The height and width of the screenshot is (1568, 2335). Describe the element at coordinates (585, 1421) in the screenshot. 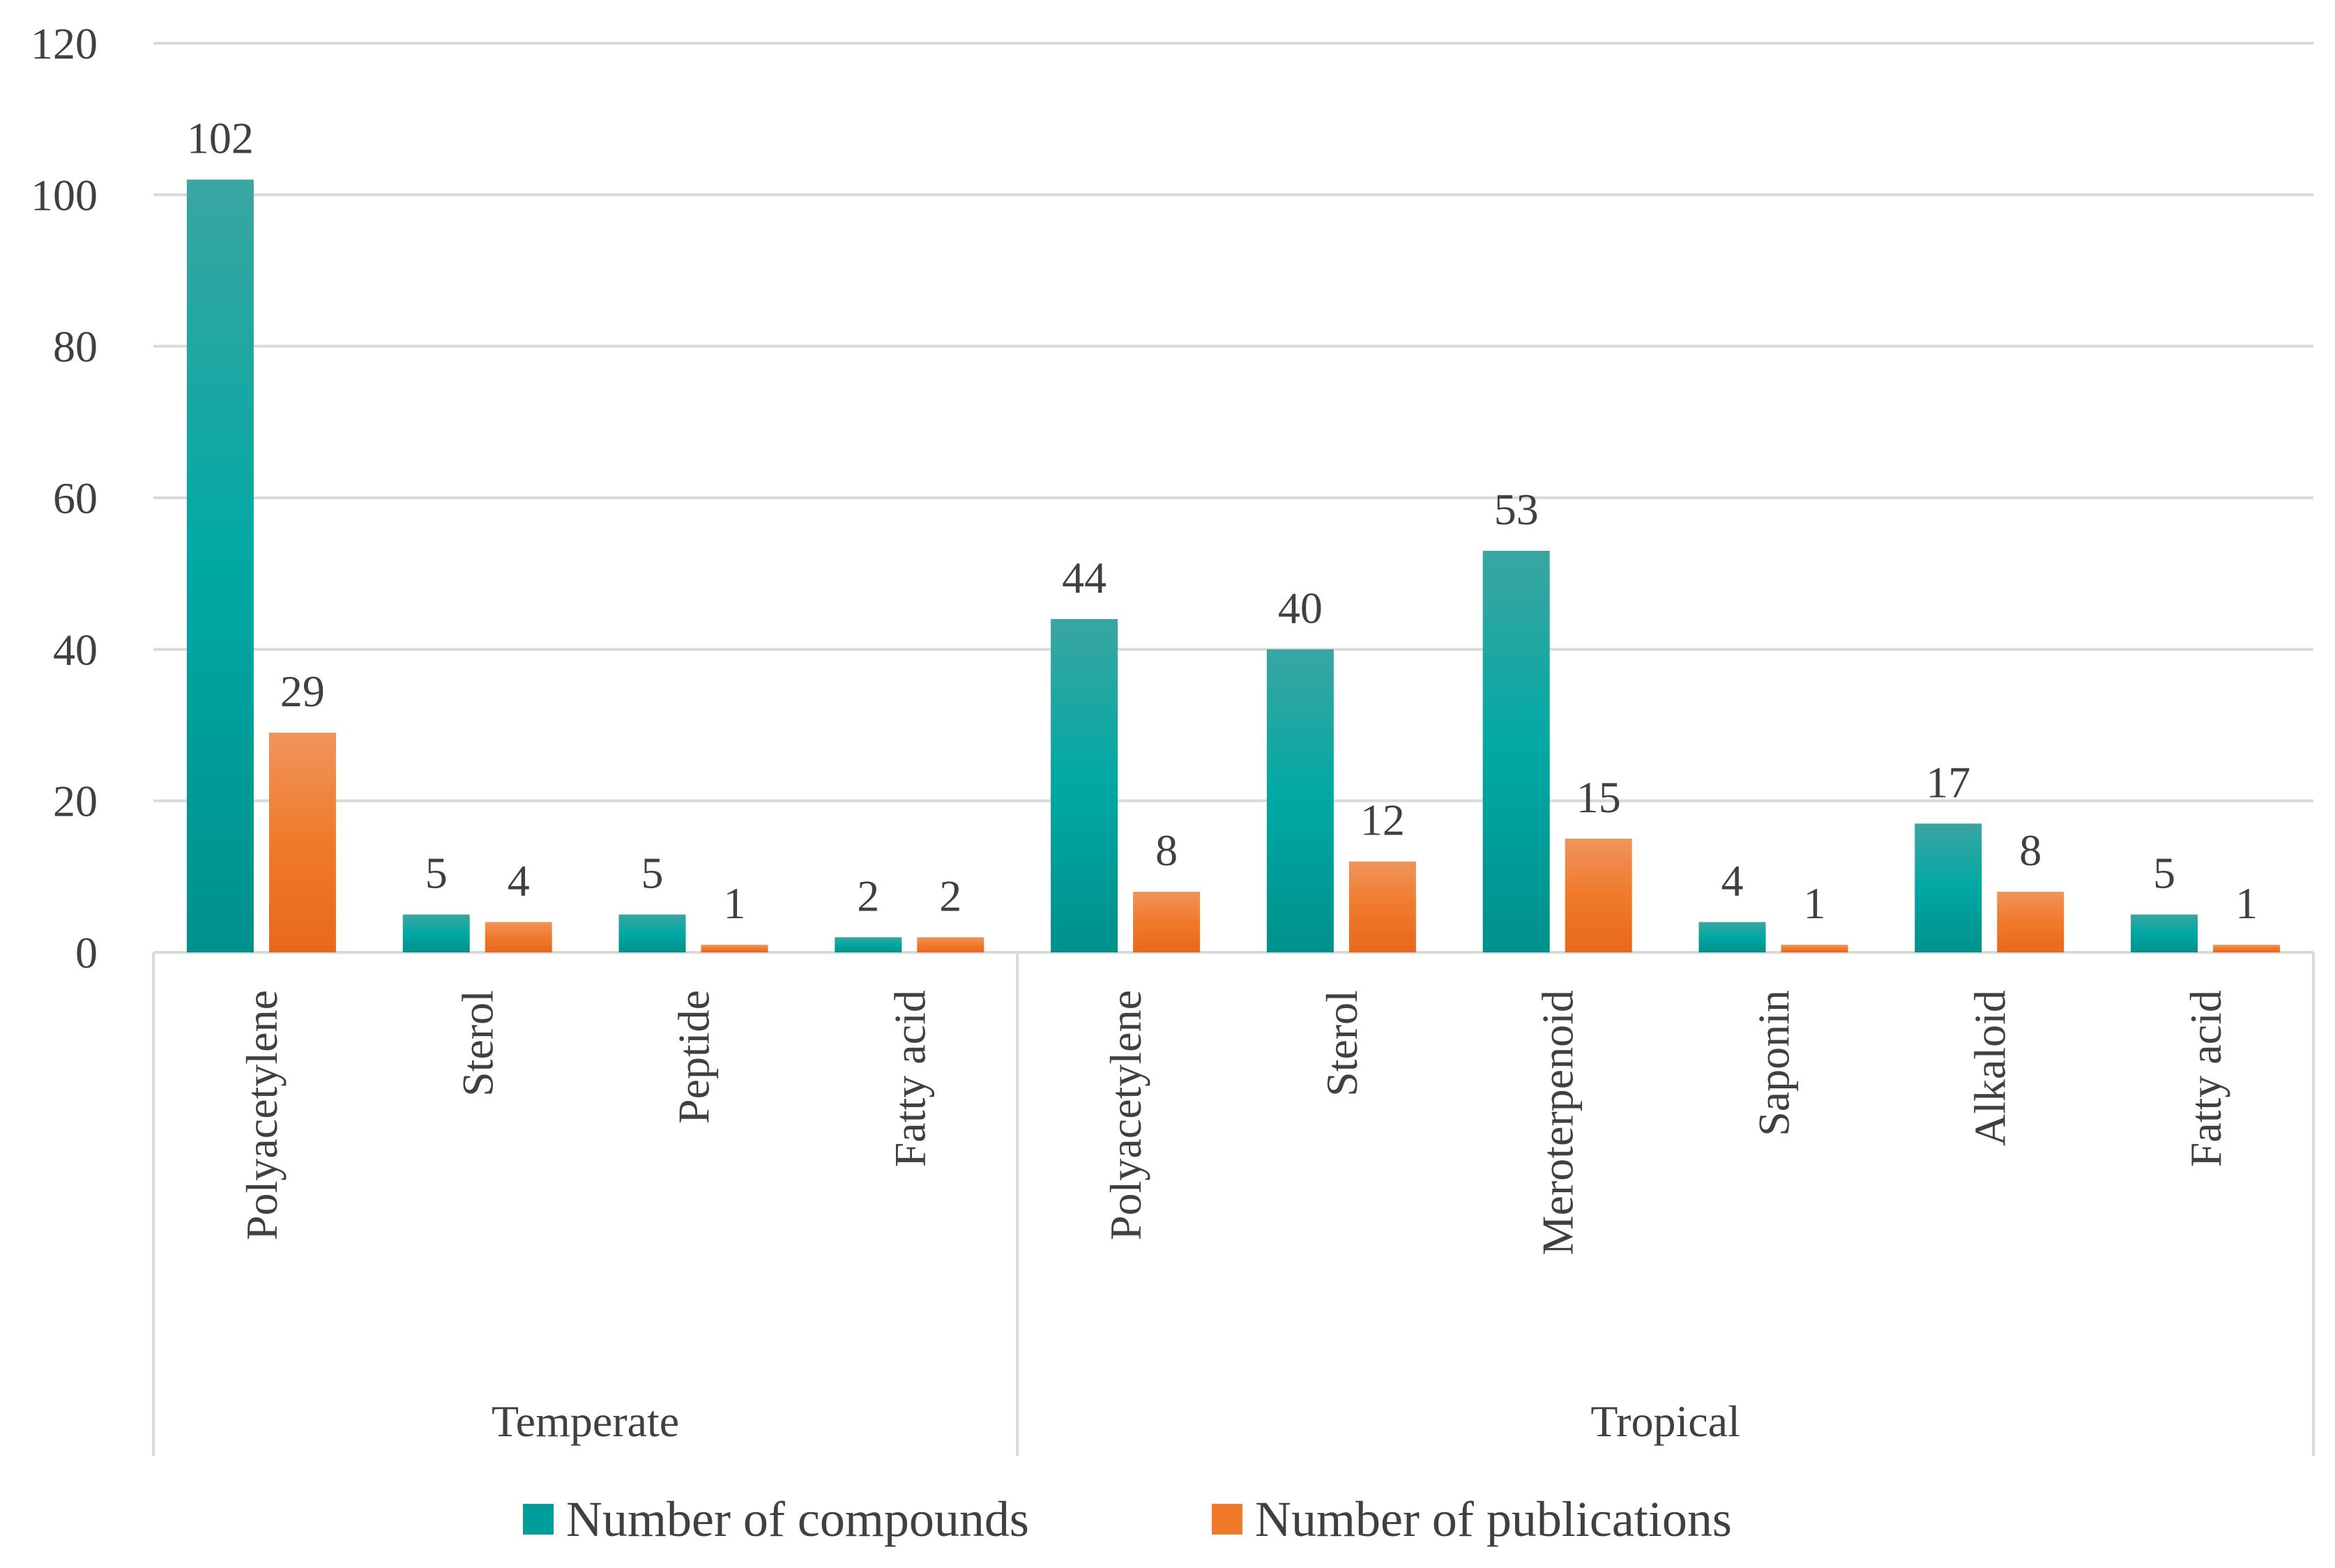

I see `group-label-temperate: Temperate` at that location.